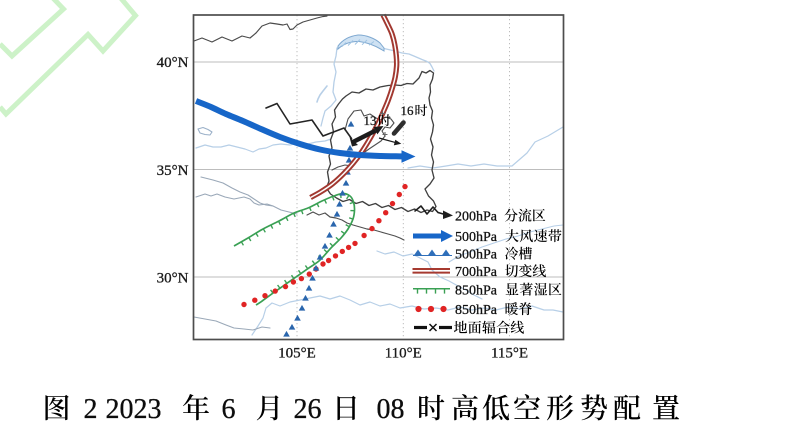  What do you see at coordinates (134, 409) in the screenshot?
I see `svg-text: 2023` at bounding box center [134, 409].